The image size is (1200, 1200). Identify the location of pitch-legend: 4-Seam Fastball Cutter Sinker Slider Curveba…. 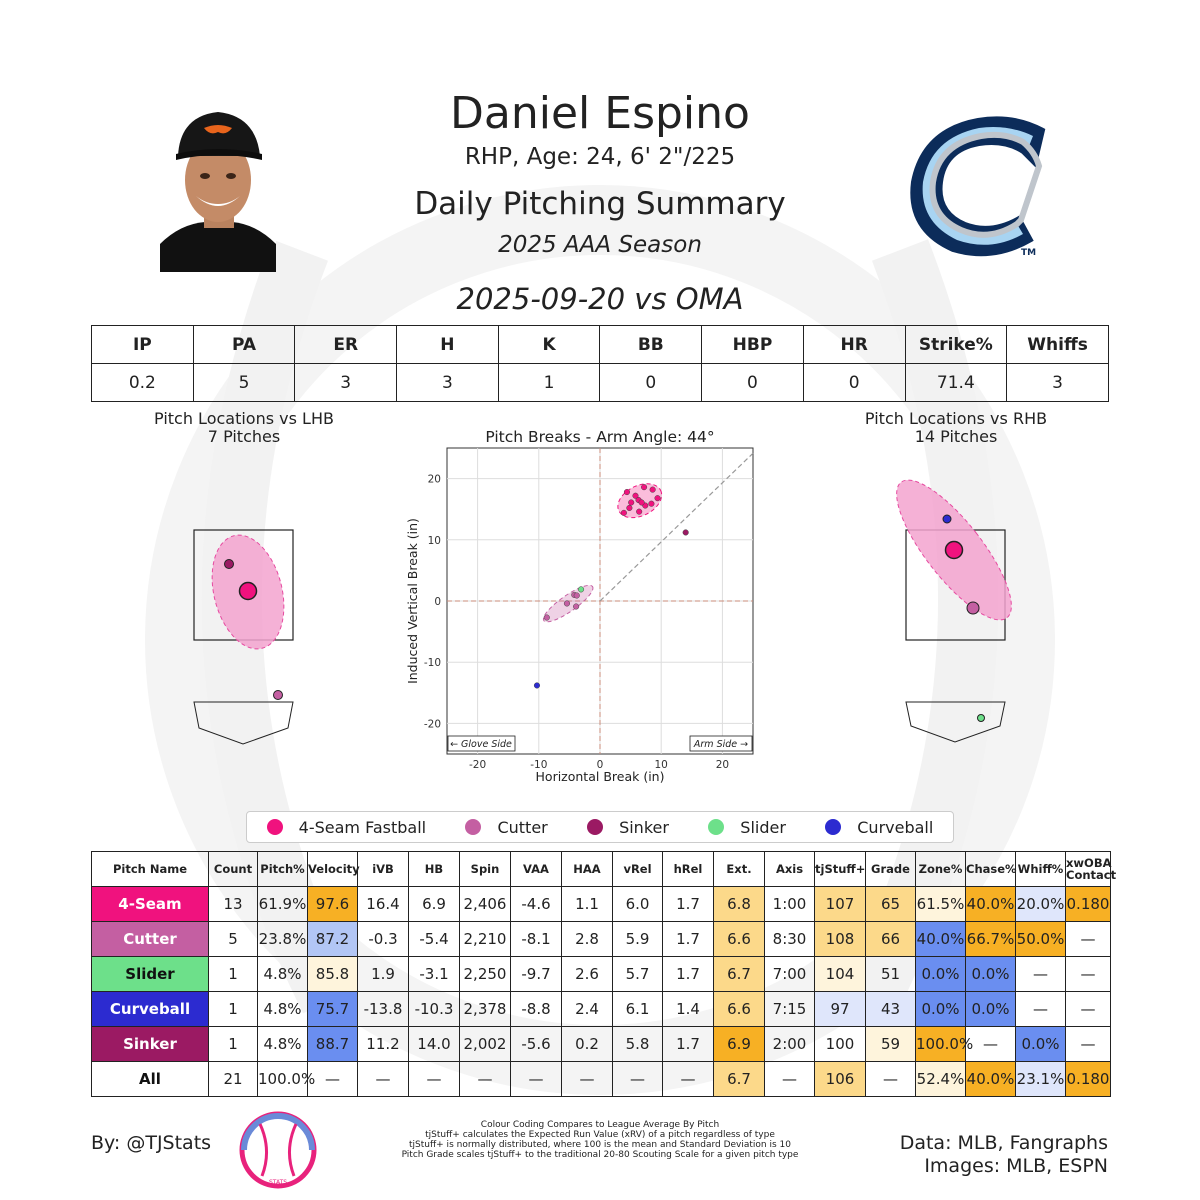
(600, 827).